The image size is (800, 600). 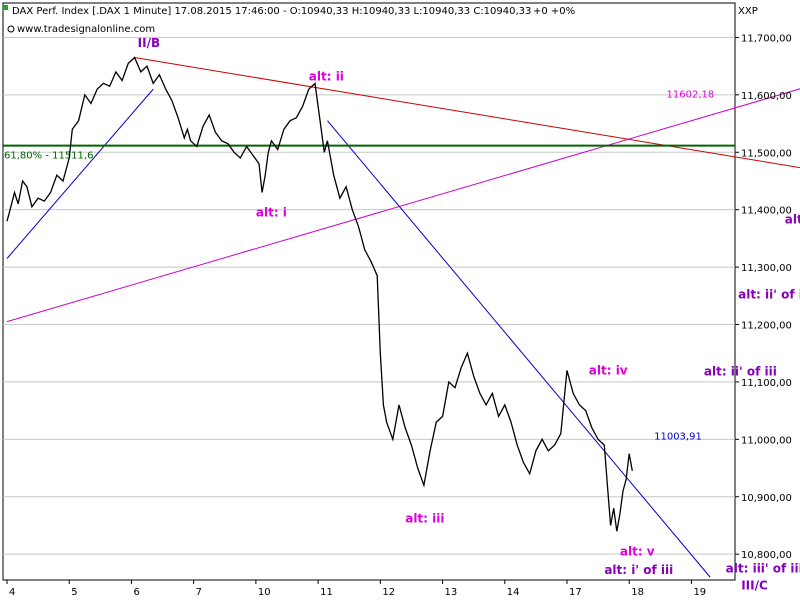 What do you see at coordinates (149, 43) in the screenshot?
I see `wave-annotation: II/B` at bounding box center [149, 43].